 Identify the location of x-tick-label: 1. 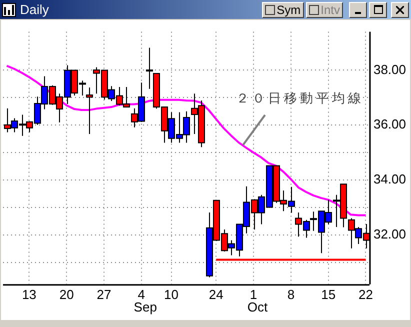
(254, 294).